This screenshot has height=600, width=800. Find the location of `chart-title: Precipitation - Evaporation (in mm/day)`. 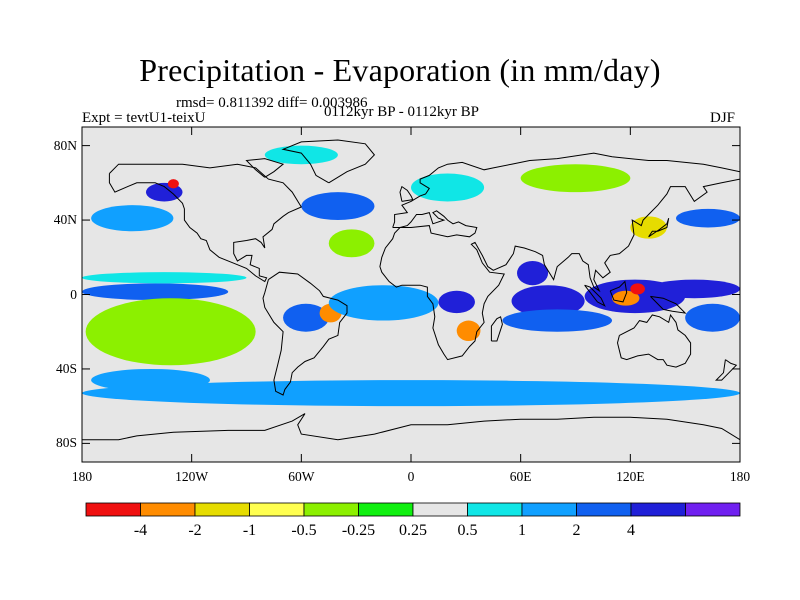

chart-title: Precipitation - Evaporation (in mm/day) is located at coordinates (400, 70).